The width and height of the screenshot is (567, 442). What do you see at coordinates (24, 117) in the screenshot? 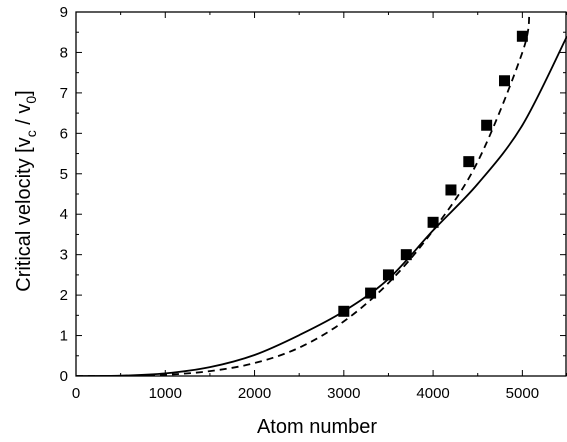
I see `y-axis-title-middle: / v` at bounding box center [24, 117].